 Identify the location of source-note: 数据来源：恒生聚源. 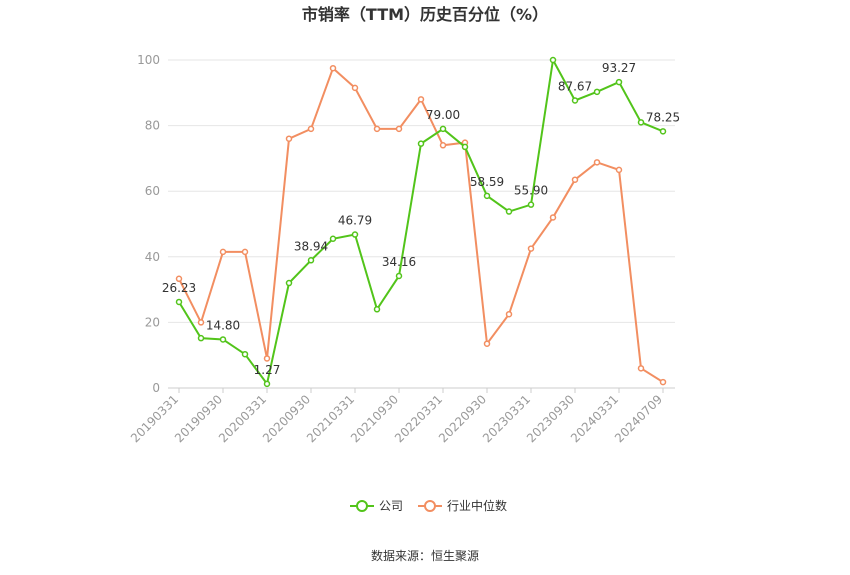
(425, 555).